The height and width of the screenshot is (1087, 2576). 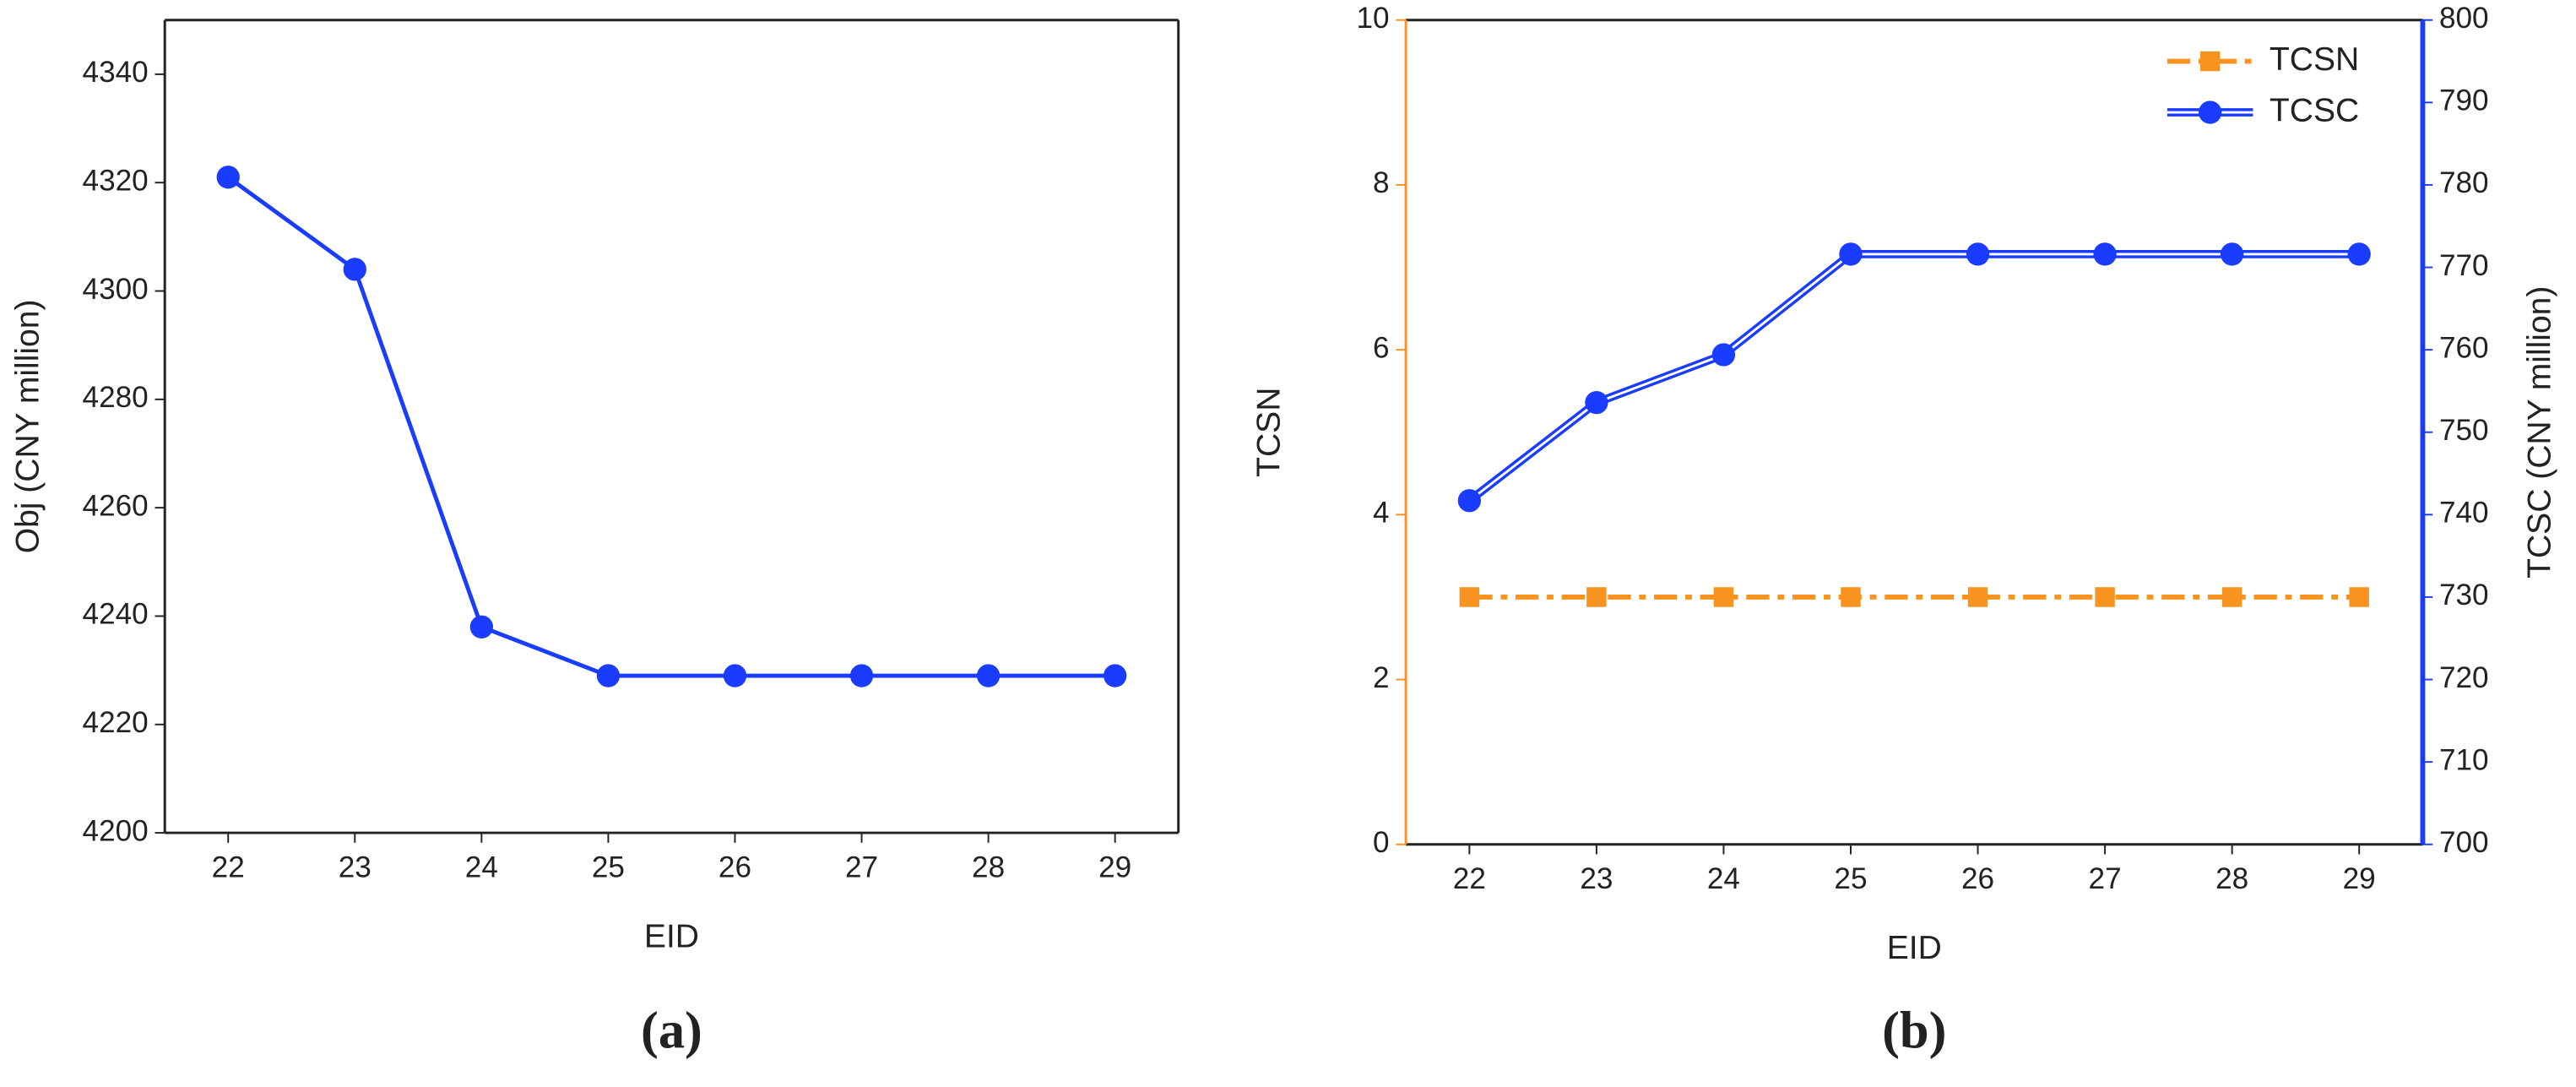 I want to click on series-line, so click(x=1914, y=377).